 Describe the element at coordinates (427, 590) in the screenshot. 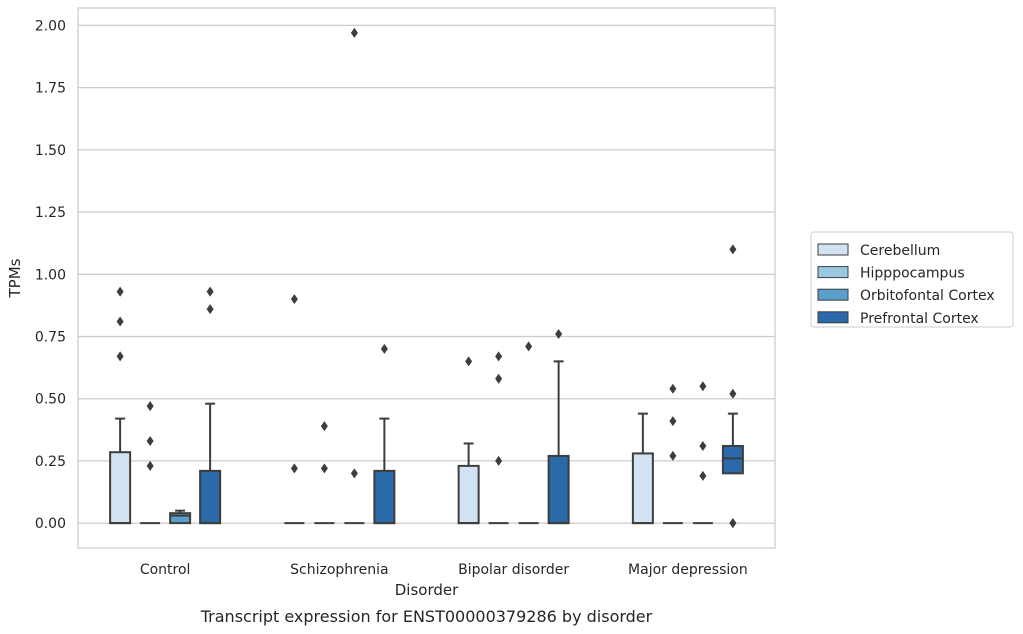

I see `x-axis-title: Disorder` at that location.